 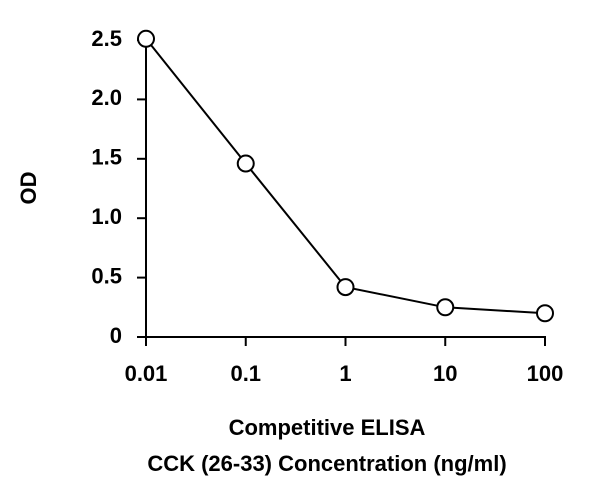 I want to click on x-tick-label: 100, so click(x=545, y=373).